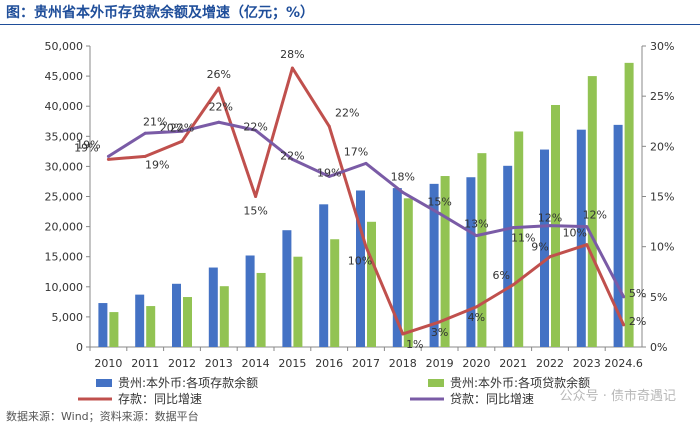 This screenshot has width=700, height=424. I want to click on loan-growth-label: 17%, so click(356, 151).